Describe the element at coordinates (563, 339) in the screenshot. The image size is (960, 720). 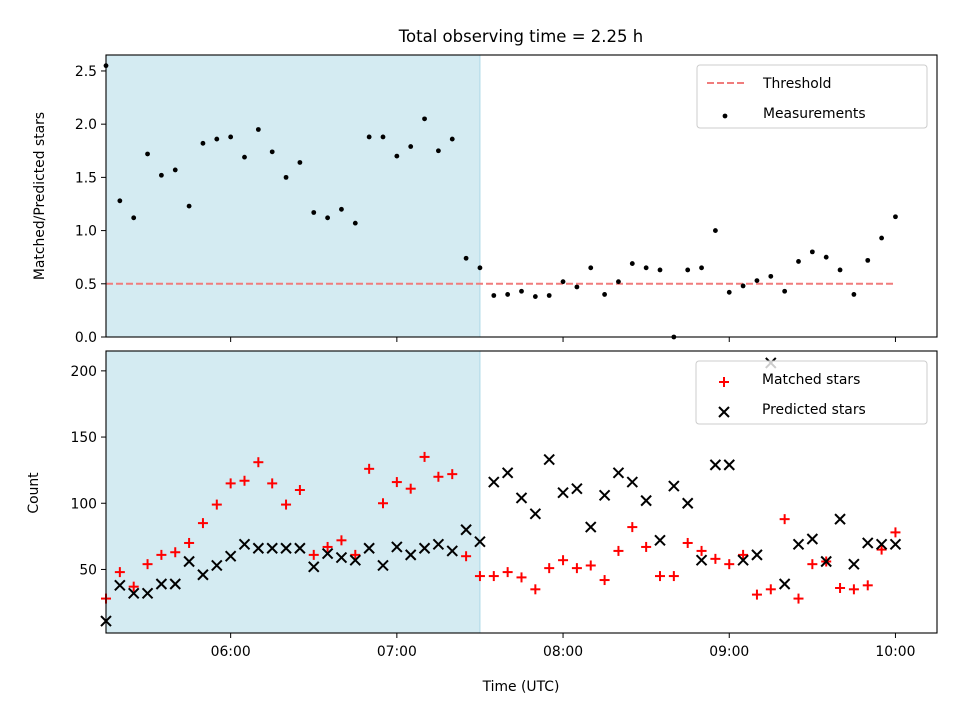
I see `x-axis` at that location.